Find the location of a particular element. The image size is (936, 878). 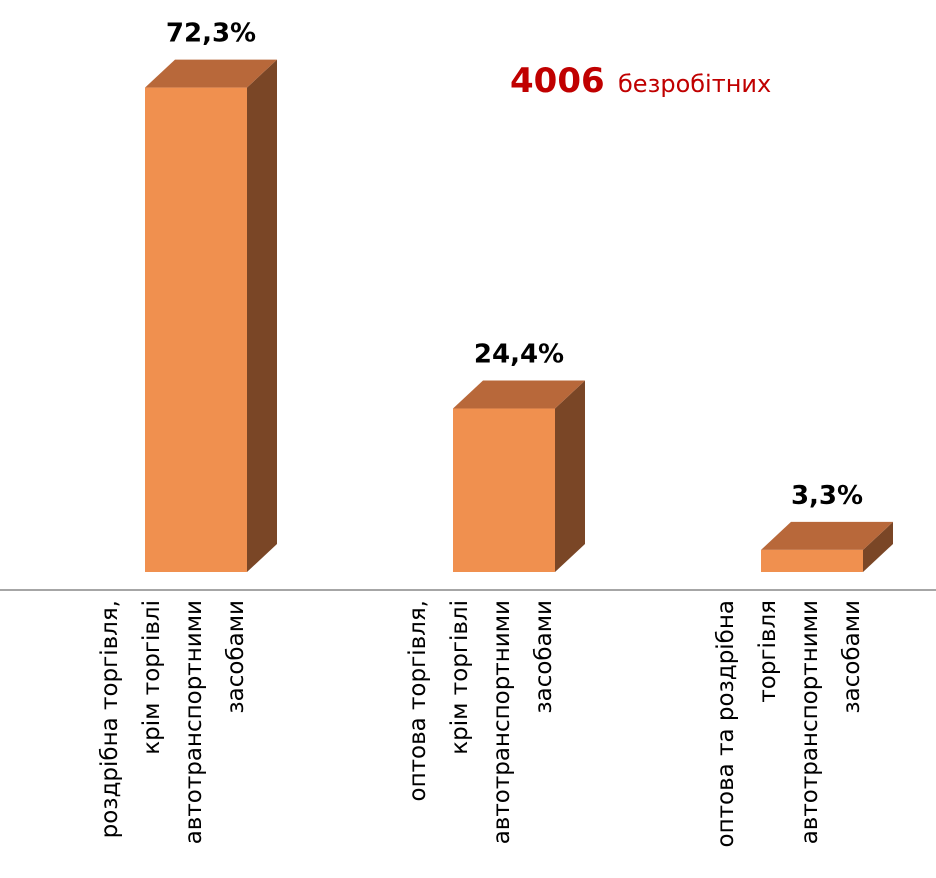

value-label: 72,3% is located at coordinates (211, 34).